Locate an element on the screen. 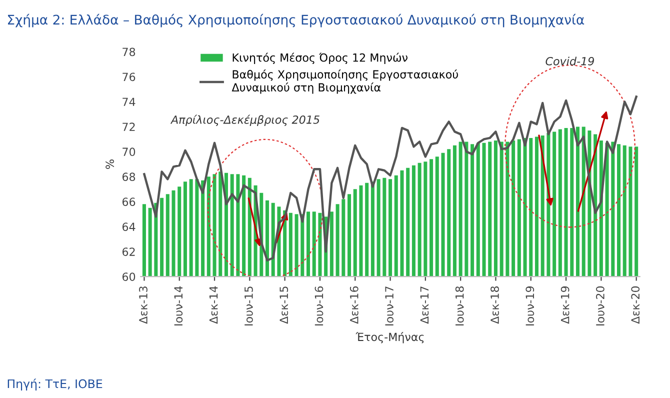  x-tick-label: Ιουν-15 is located at coordinates (248, 306).